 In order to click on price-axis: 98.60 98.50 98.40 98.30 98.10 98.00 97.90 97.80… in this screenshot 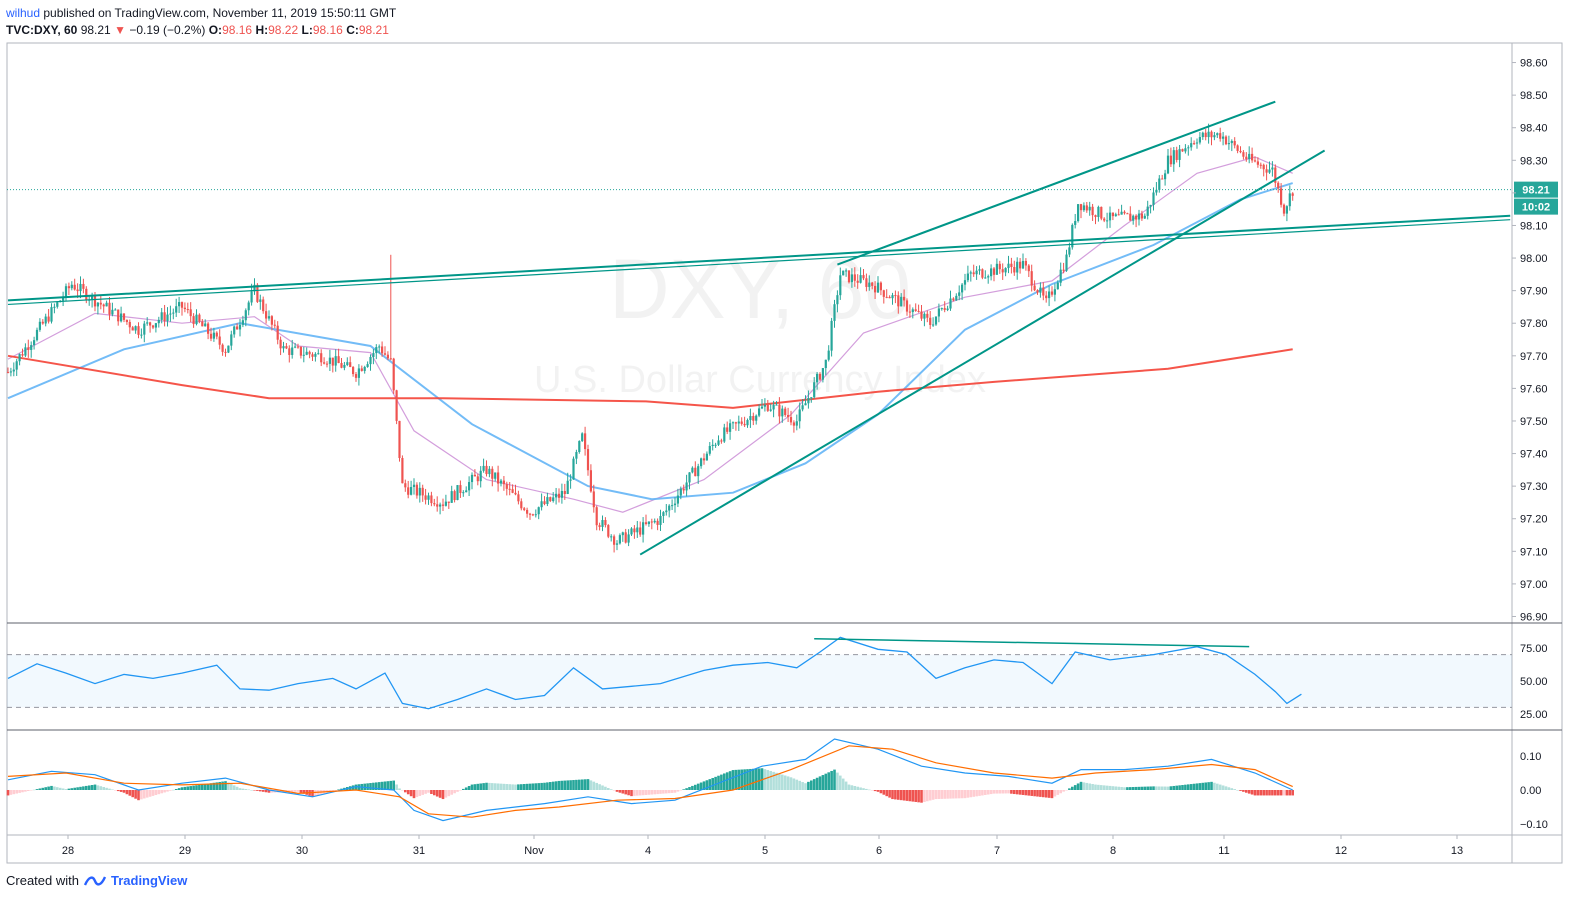, I will do `click(1530, 341)`.